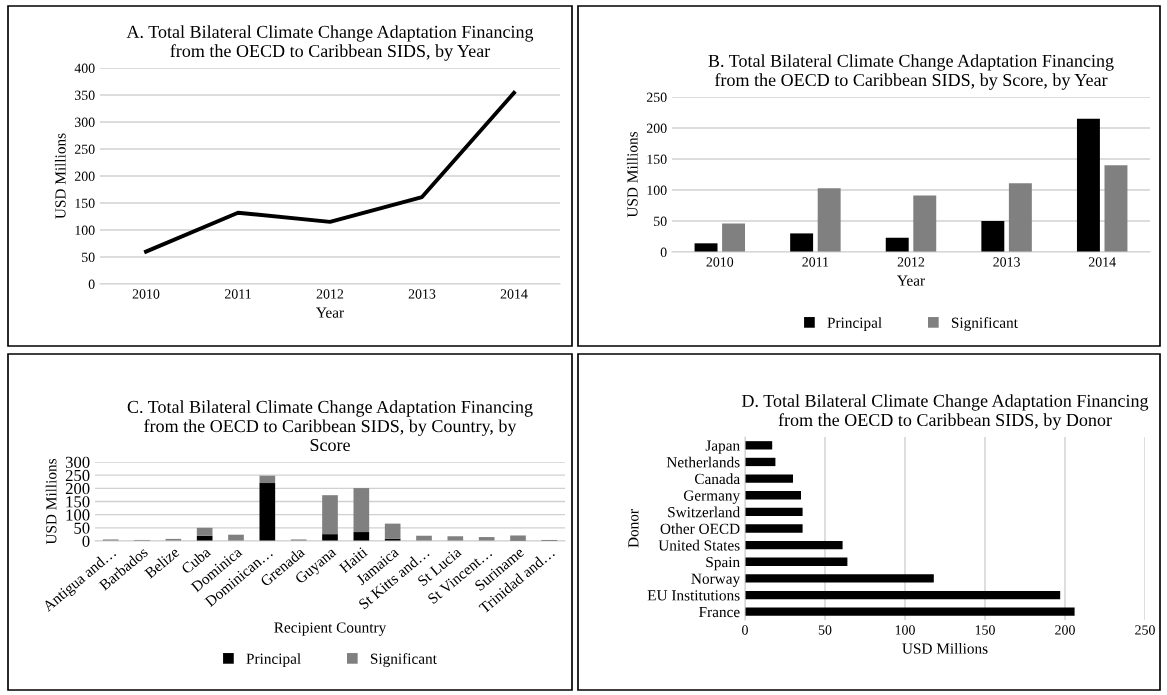 This screenshot has height=695, width=1167. I want to click on chart-title: B. Total Bilateral Climate Change Adaptation Financing from the OECD to Caribbean SIDS, by Score, by Year, so click(911, 72).